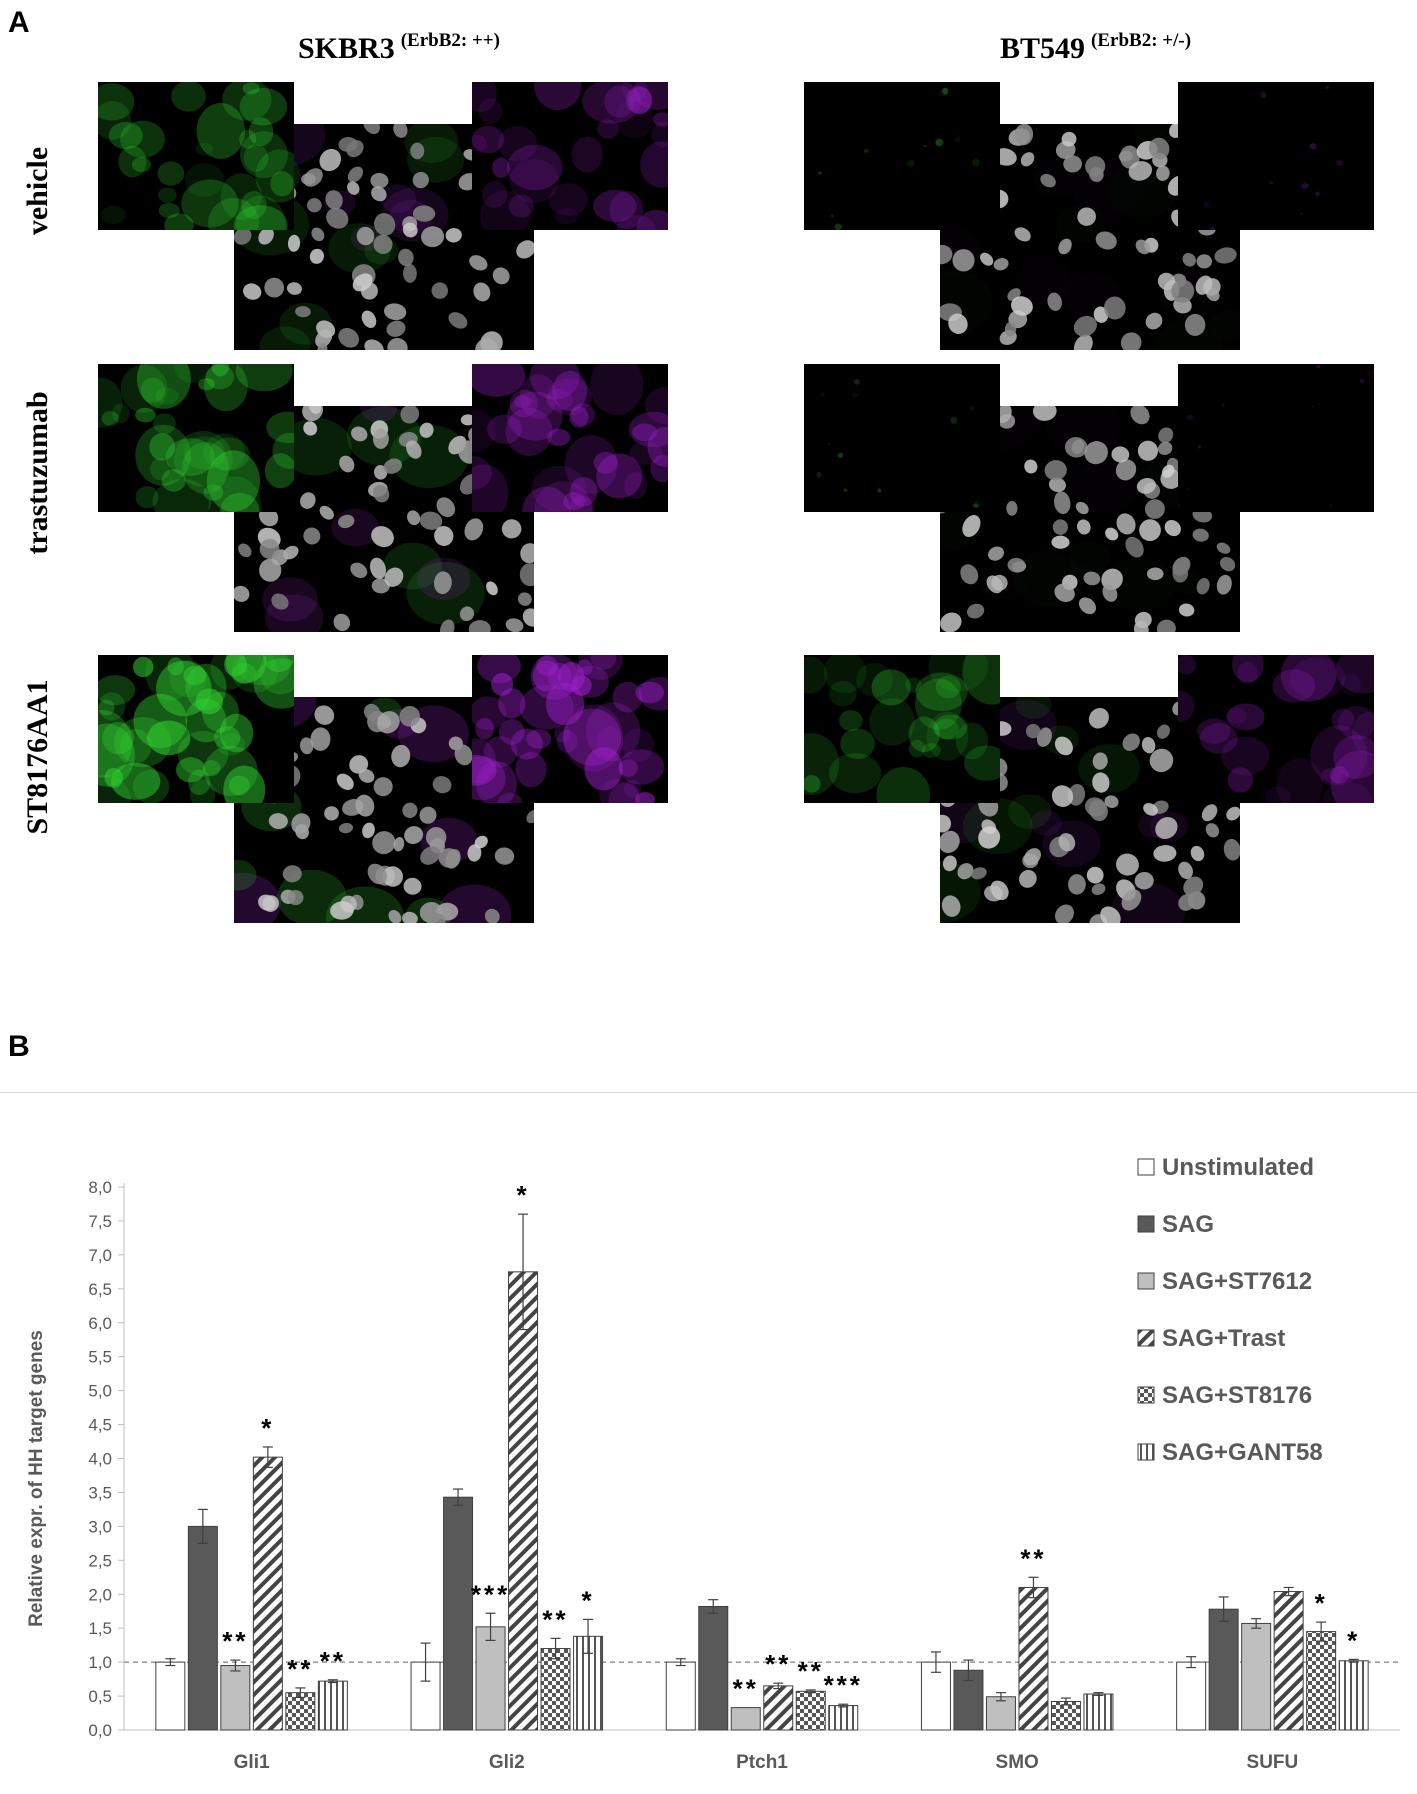 The width and height of the screenshot is (1417, 1794). What do you see at coordinates (399, 48) in the screenshot?
I see `column-title-skbr3: SKBR3 (ErbB2: ++)` at bounding box center [399, 48].